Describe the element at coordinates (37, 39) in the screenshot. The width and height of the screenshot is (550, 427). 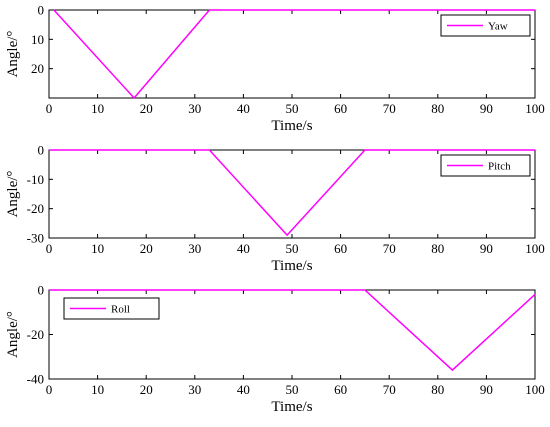
I see `y-tick-label: 10` at that location.